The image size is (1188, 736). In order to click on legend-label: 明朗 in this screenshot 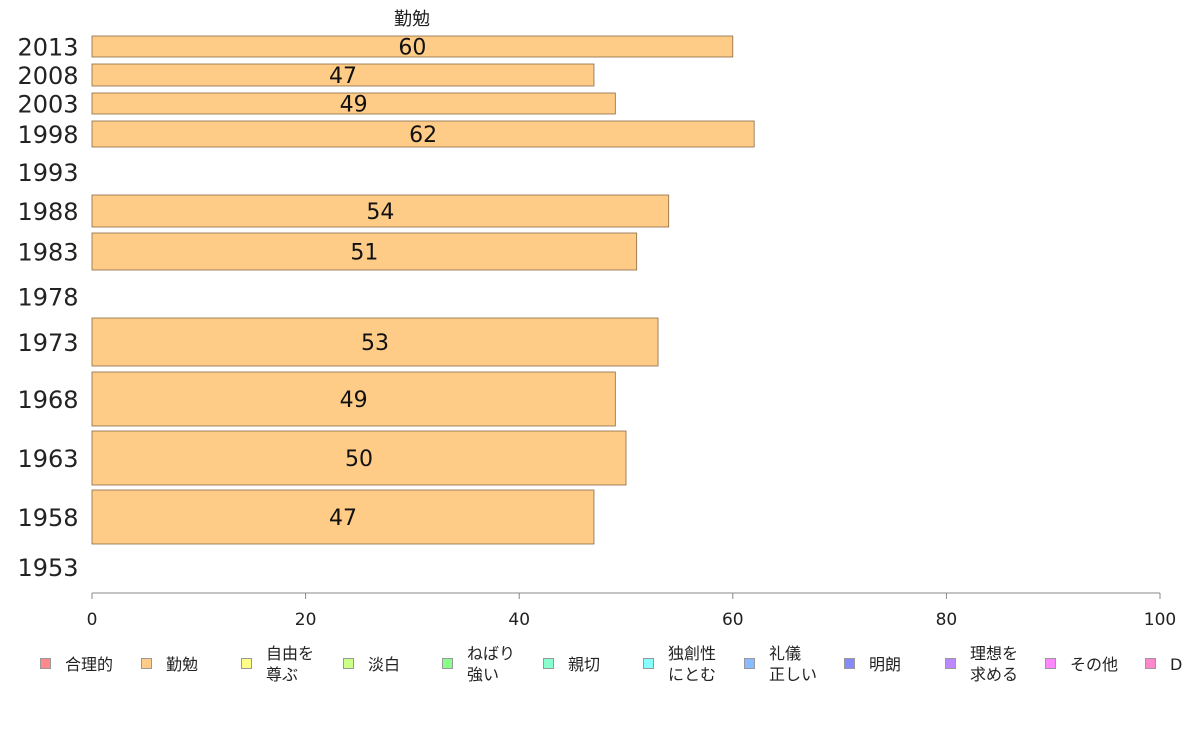, I will do `click(885, 664)`.